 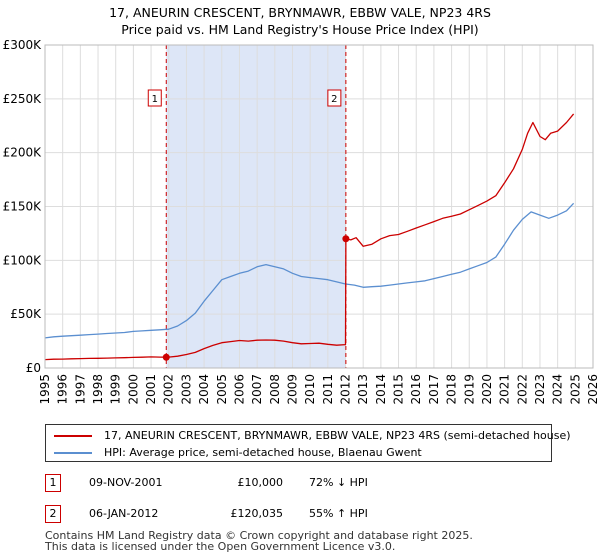 What do you see at coordinates (53, 483) in the screenshot?
I see `transaction-number-badge: 1` at bounding box center [53, 483].